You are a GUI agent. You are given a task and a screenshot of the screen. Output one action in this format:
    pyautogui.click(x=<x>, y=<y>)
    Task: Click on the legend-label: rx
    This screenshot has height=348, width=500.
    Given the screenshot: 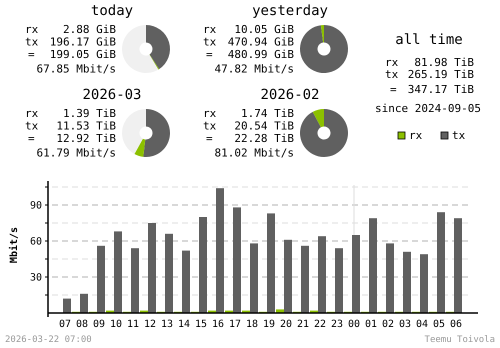 What is the action you would take?
    pyautogui.click(x=416, y=135)
    